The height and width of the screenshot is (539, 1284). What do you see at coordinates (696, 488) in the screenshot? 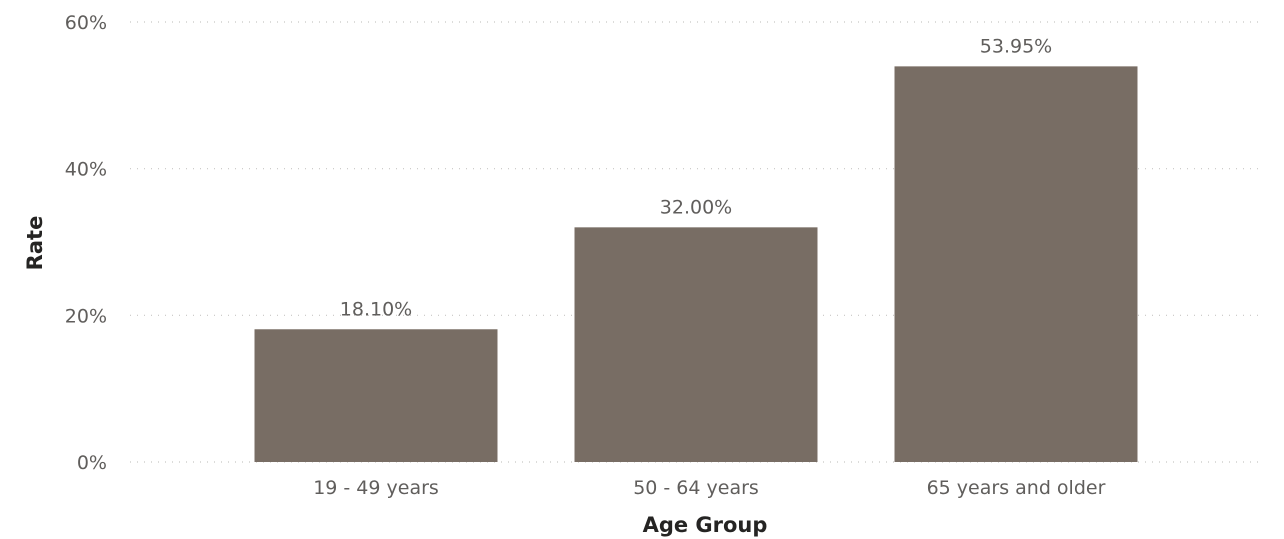
I see `x-category-label: 50 - 64 years` at bounding box center [696, 488].